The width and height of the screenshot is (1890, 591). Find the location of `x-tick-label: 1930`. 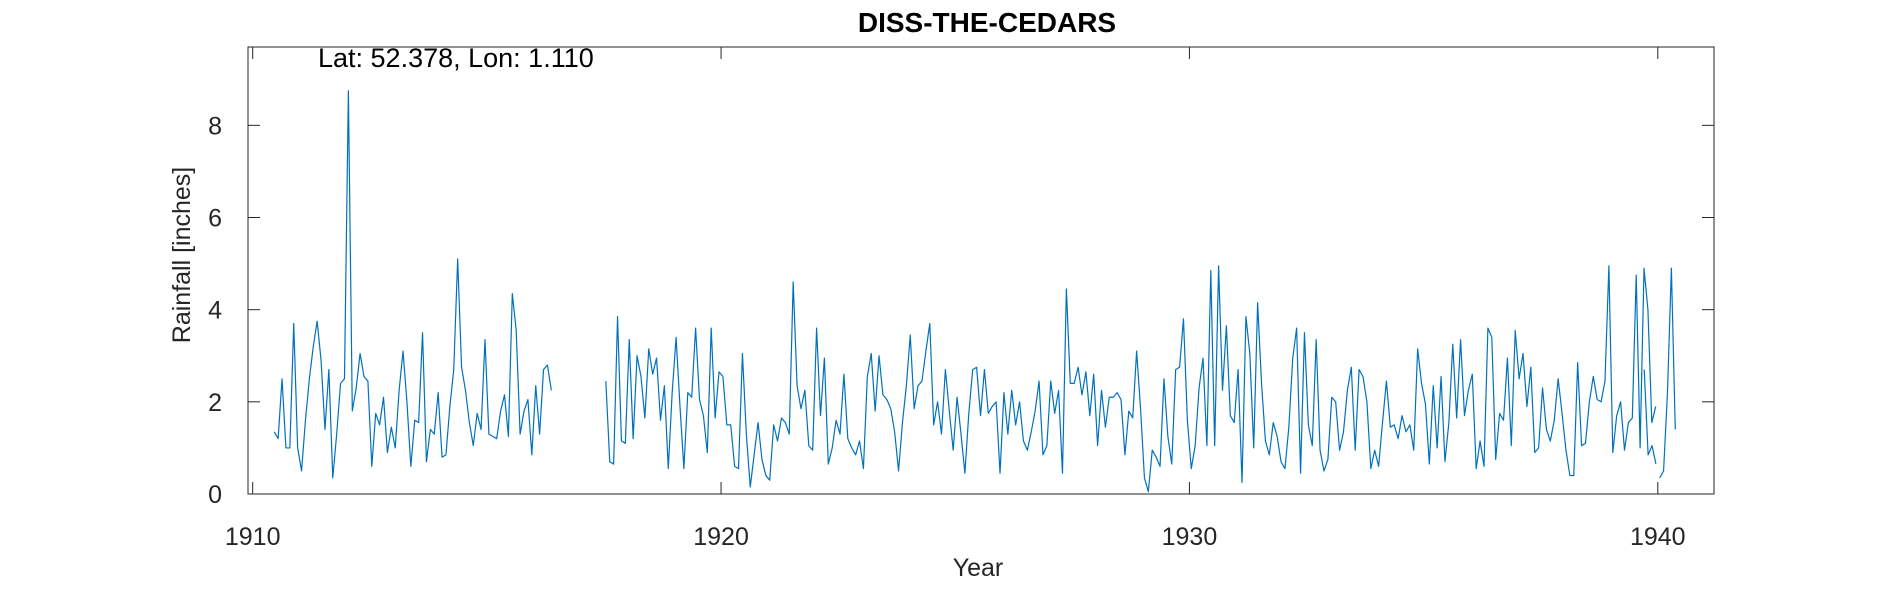

x-tick-label: 1930 is located at coordinates (1190, 537).